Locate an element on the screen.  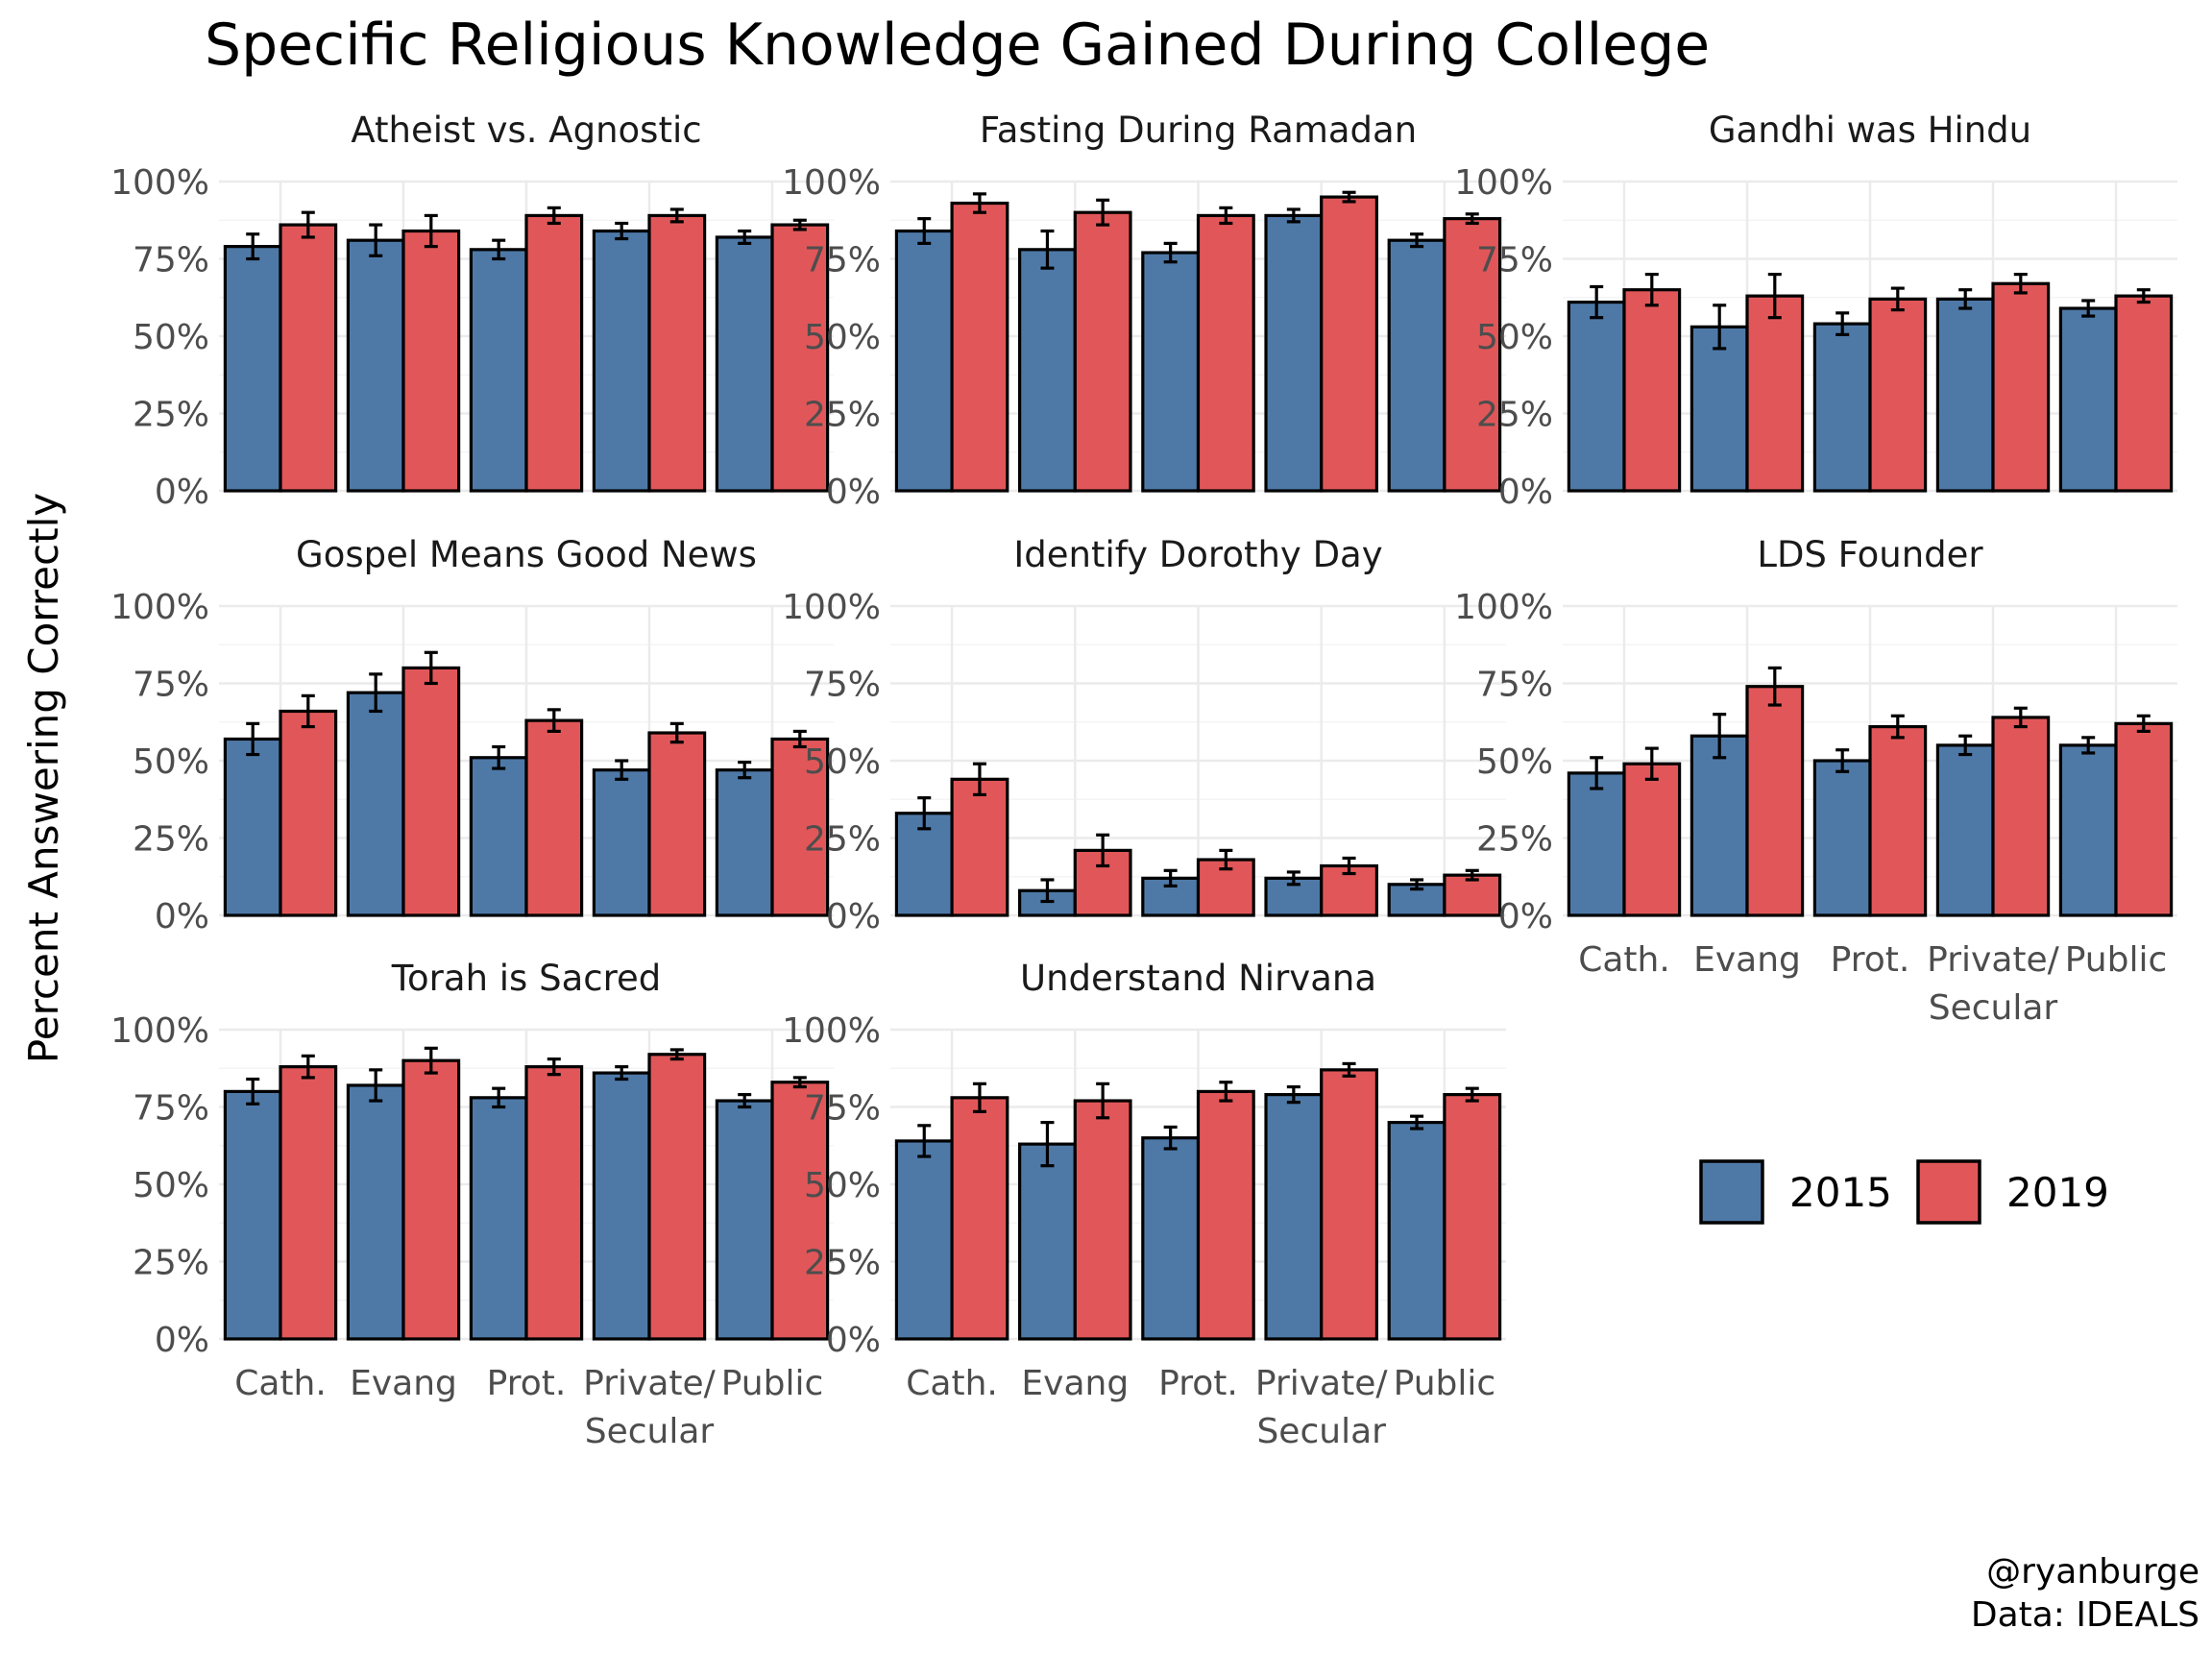
legend-item: 2015 is located at coordinates (1795, 1192).